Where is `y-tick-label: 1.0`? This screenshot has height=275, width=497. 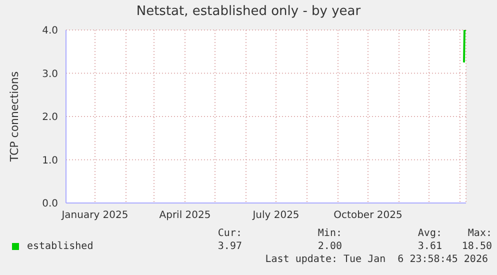 y-tick-label: 1.0 is located at coordinates (50, 160).